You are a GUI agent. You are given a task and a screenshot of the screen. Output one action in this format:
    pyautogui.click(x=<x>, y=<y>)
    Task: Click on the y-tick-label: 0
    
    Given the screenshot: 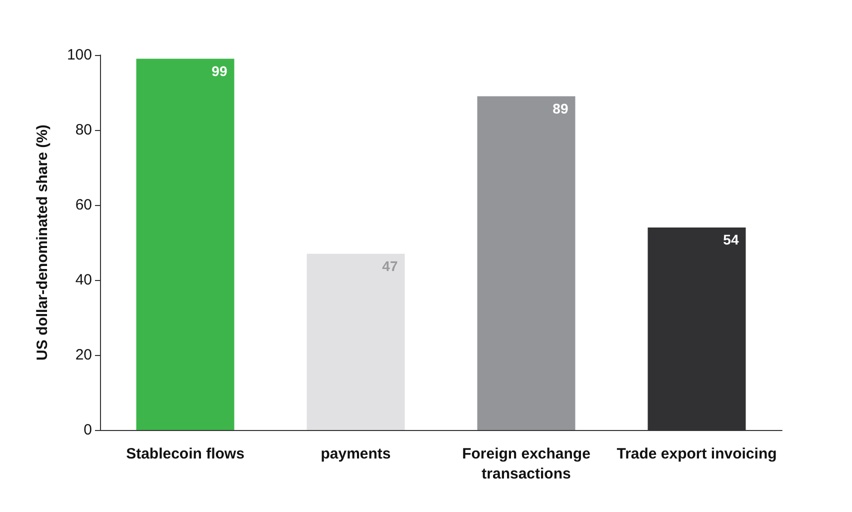 What is the action you would take?
    pyautogui.click(x=88, y=430)
    